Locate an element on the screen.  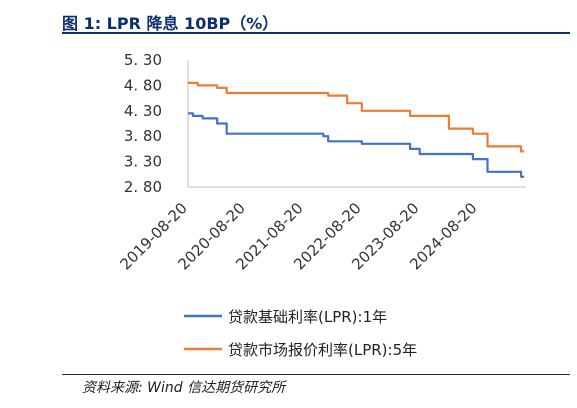
footer-divider is located at coordinates (316, 374).